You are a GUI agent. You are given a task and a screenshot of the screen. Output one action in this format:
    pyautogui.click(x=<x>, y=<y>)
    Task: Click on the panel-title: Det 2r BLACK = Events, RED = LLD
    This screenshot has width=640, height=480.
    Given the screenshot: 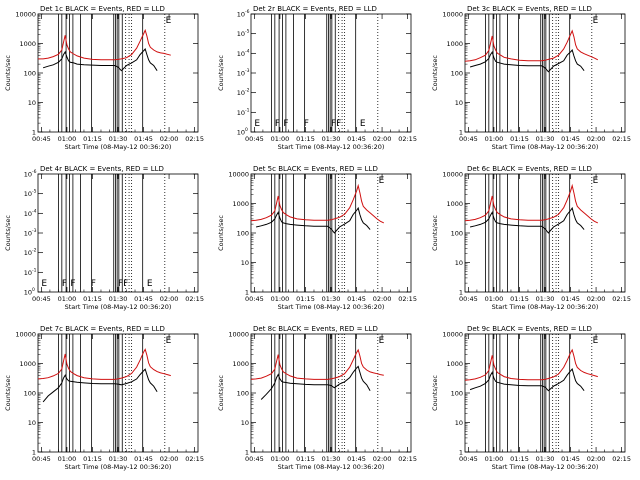 What is the action you would take?
    pyautogui.click(x=315, y=9)
    